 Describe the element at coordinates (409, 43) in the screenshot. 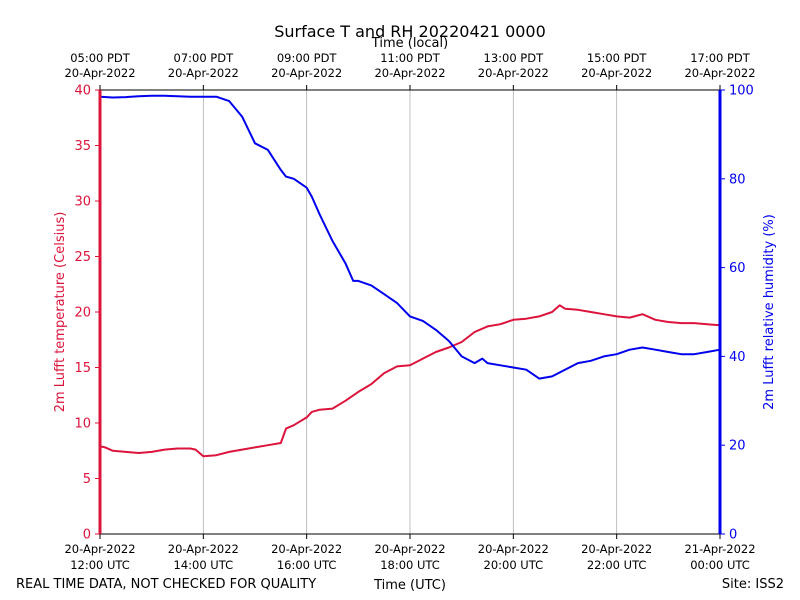

I see `top-axis-title: Time (local)` at that location.